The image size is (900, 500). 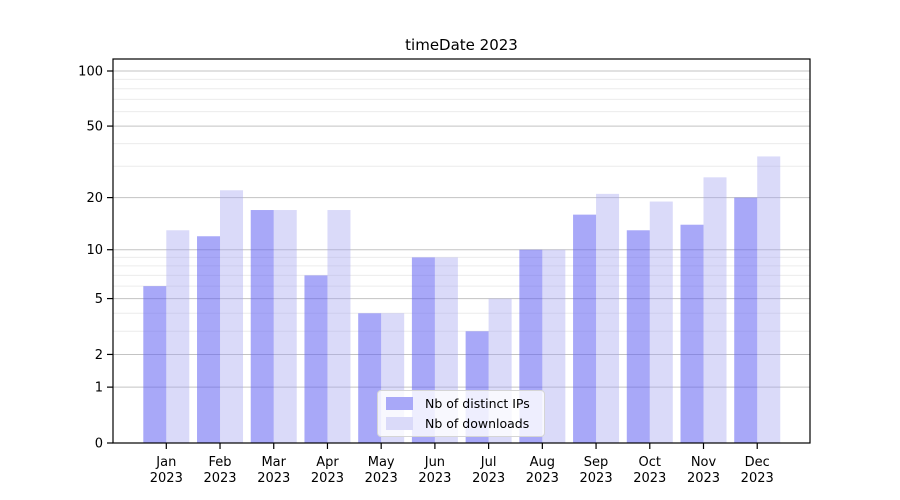 I want to click on bar-distinct-ips-may, so click(x=370, y=378).